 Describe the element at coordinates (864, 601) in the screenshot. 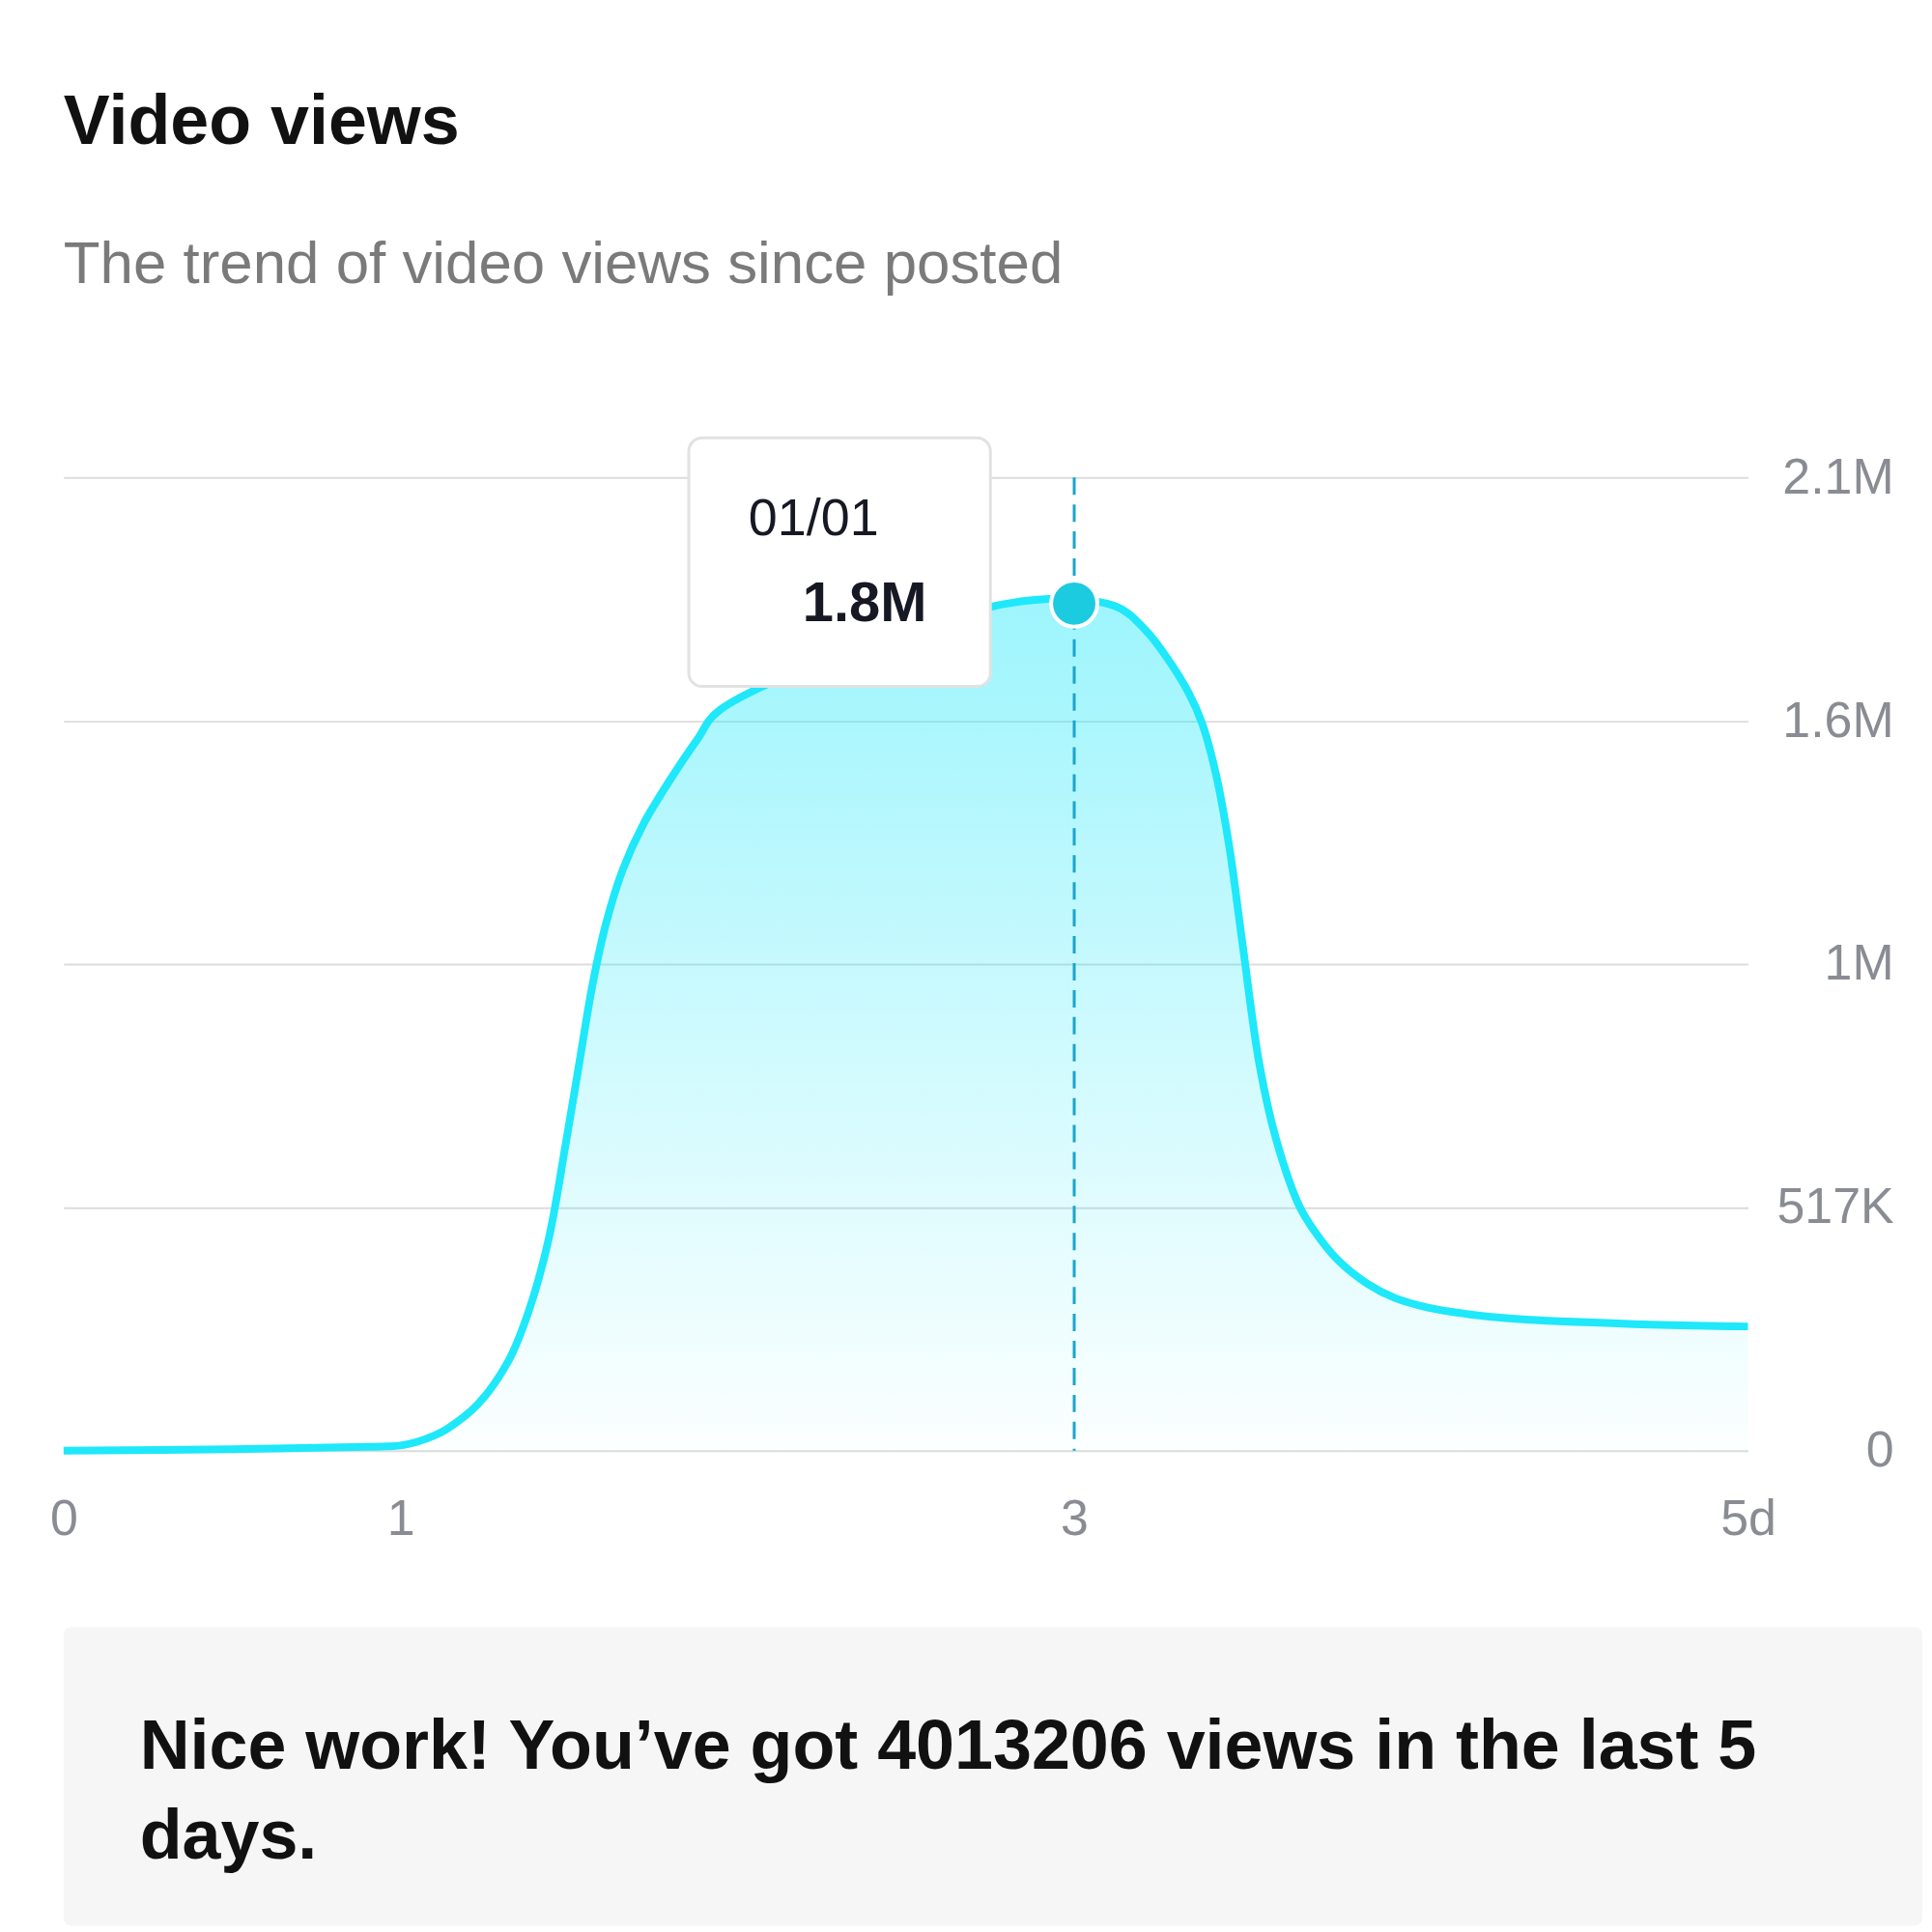

I see `annotation: 1.8M` at that location.